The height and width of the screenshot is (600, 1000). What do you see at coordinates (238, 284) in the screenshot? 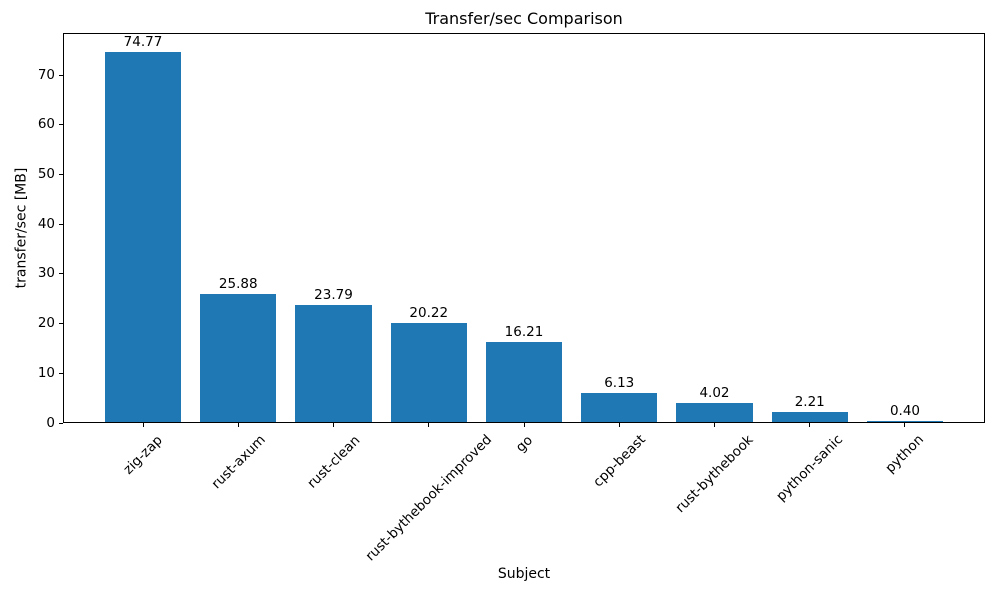
I see `bar-value-label: 25.88` at bounding box center [238, 284].